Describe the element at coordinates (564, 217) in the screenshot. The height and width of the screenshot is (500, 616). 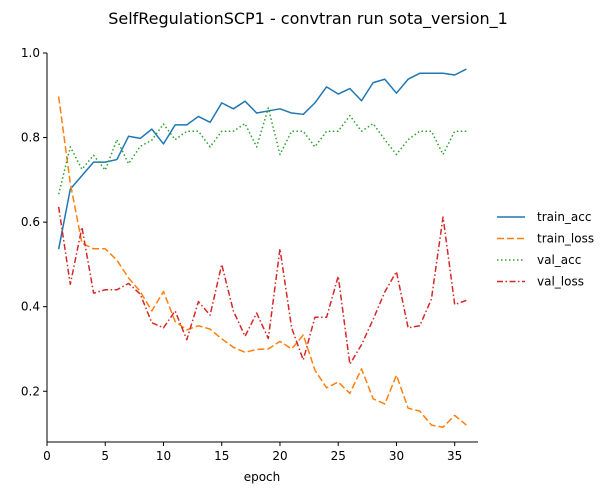
I see `legend-label-train-acc: train_acc` at that location.